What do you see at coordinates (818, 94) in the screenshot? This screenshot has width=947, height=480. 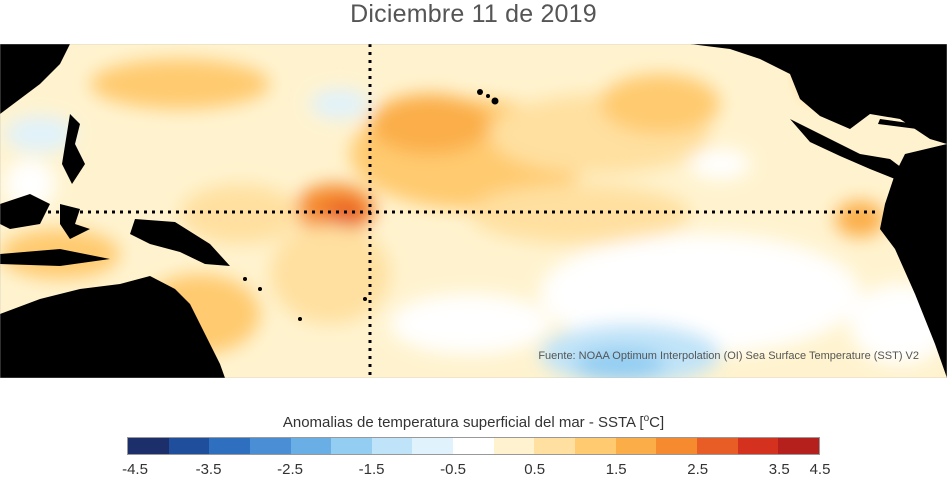 I see `land-americas` at bounding box center [818, 94].